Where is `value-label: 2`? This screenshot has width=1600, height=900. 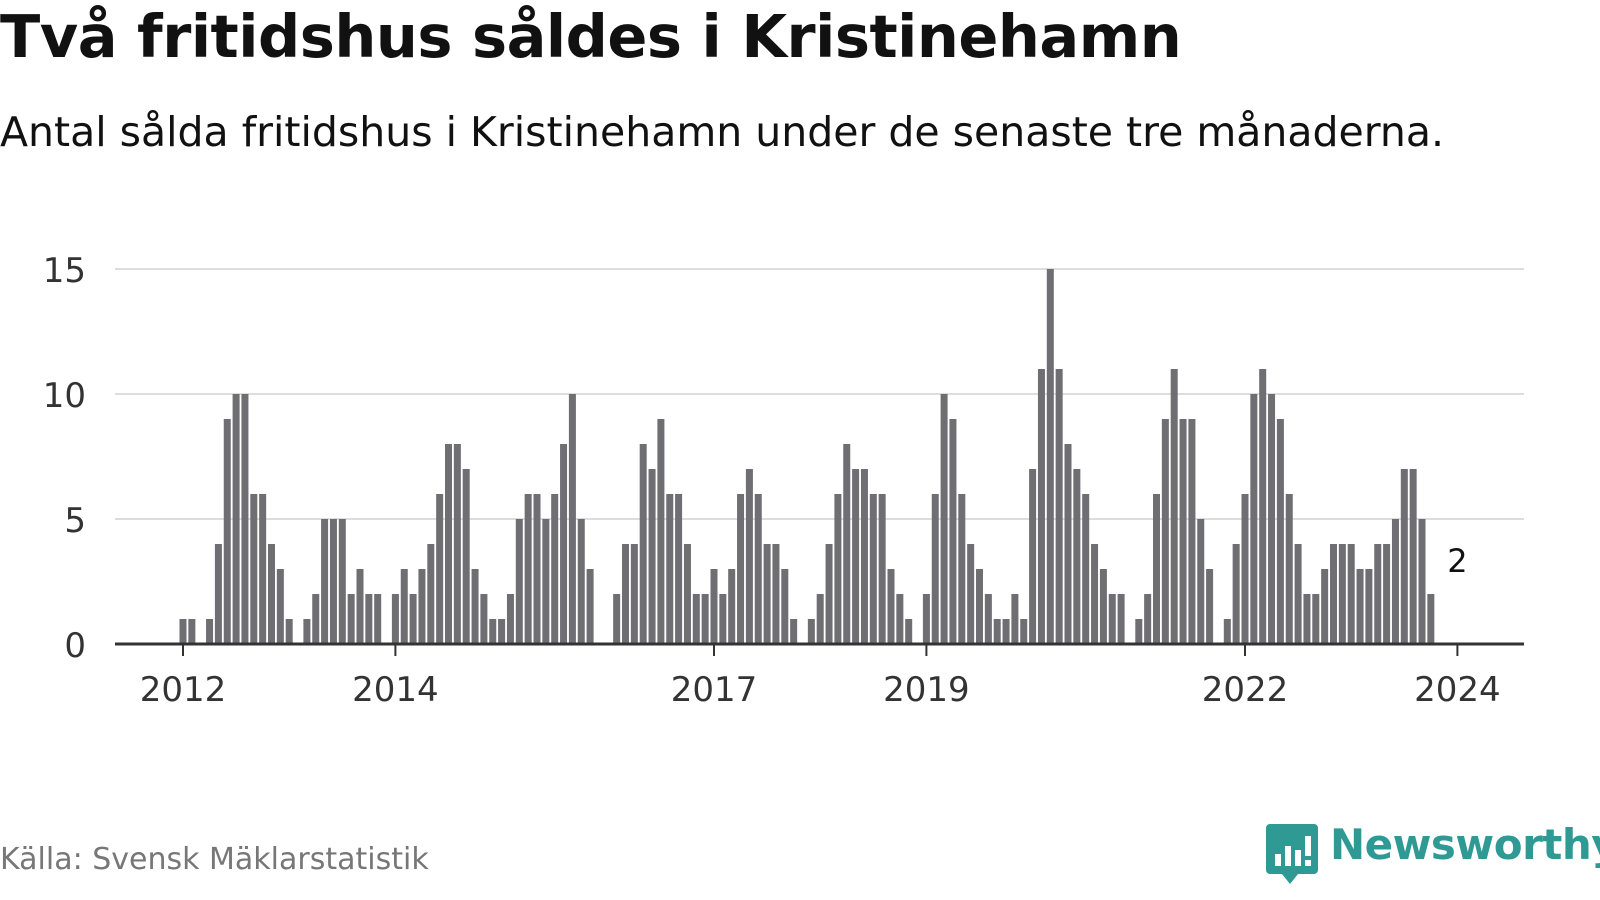 value-label: 2 is located at coordinates (1457, 561).